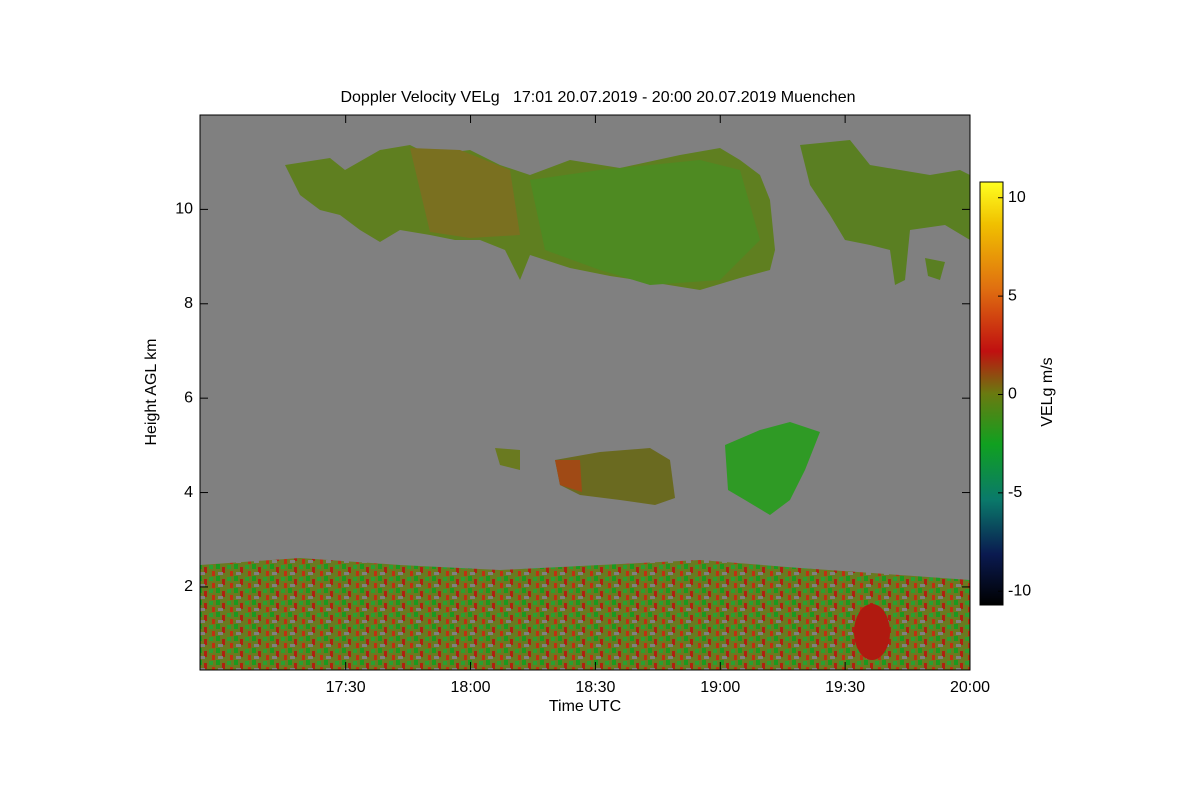  What do you see at coordinates (585, 706) in the screenshot?
I see `x-axis-label: Time UTC` at bounding box center [585, 706].